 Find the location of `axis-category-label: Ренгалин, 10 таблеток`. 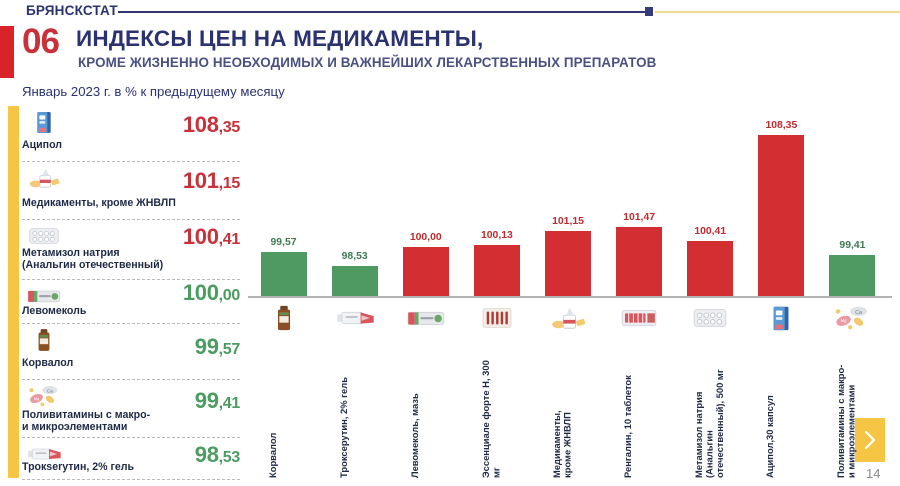

axis-category-label: Ренгалин, 10 таблеток is located at coordinates (628, 426).